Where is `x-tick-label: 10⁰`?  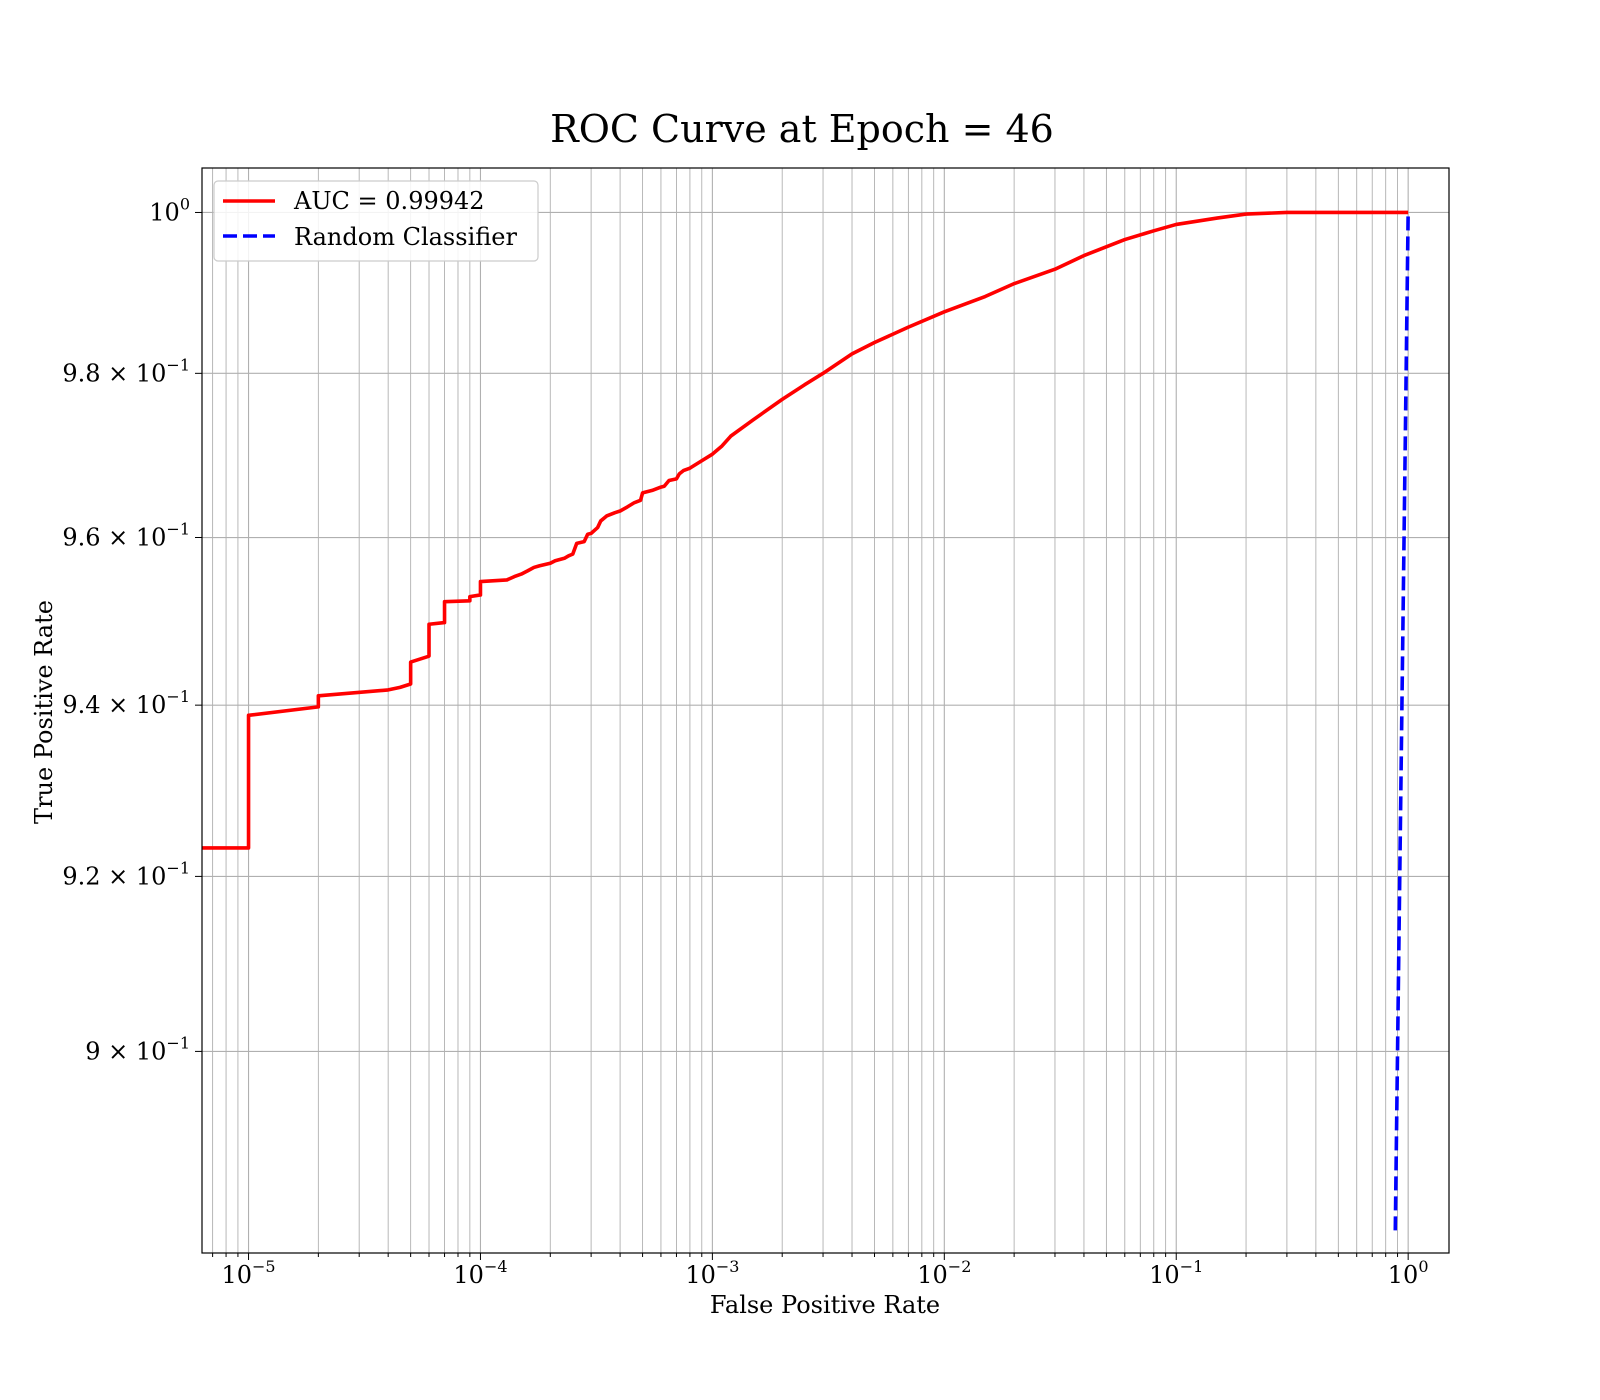
x-tick-label: 10⁰ is located at coordinates (1408, 1273).